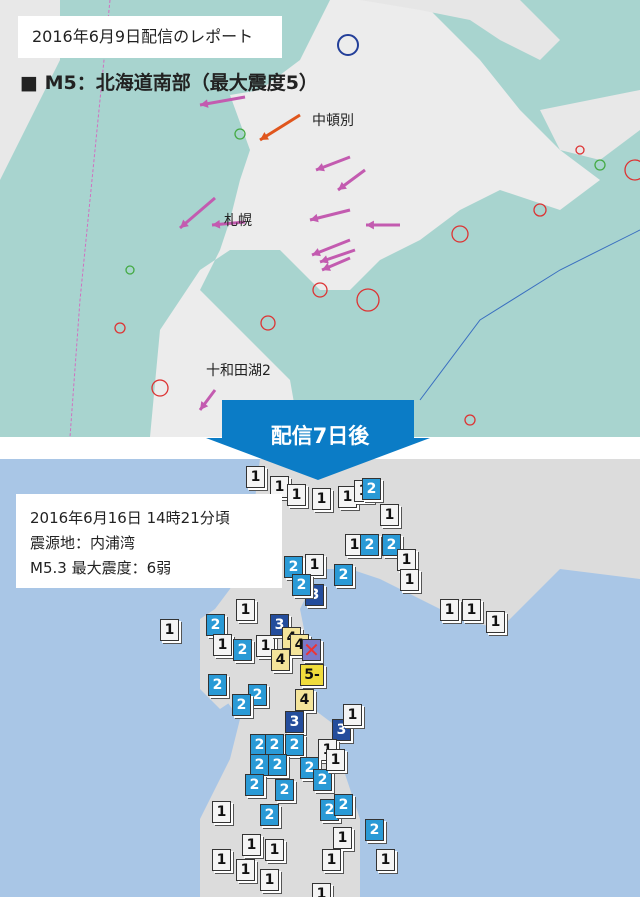 The width and height of the screenshot is (640, 897). What do you see at coordinates (101, 568) in the screenshot?
I see `quake-magnitude: M5.3 最大震度：6弱` at bounding box center [101, 568].